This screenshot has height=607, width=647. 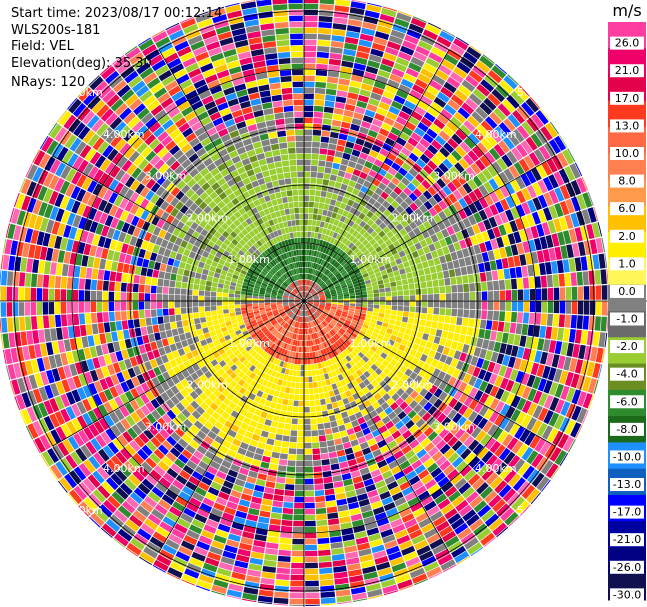 What do you see at coordinates (48, 82) in the screenshot?
I see `nrays-label: NRays: 120` at bounding box center [48, 82].